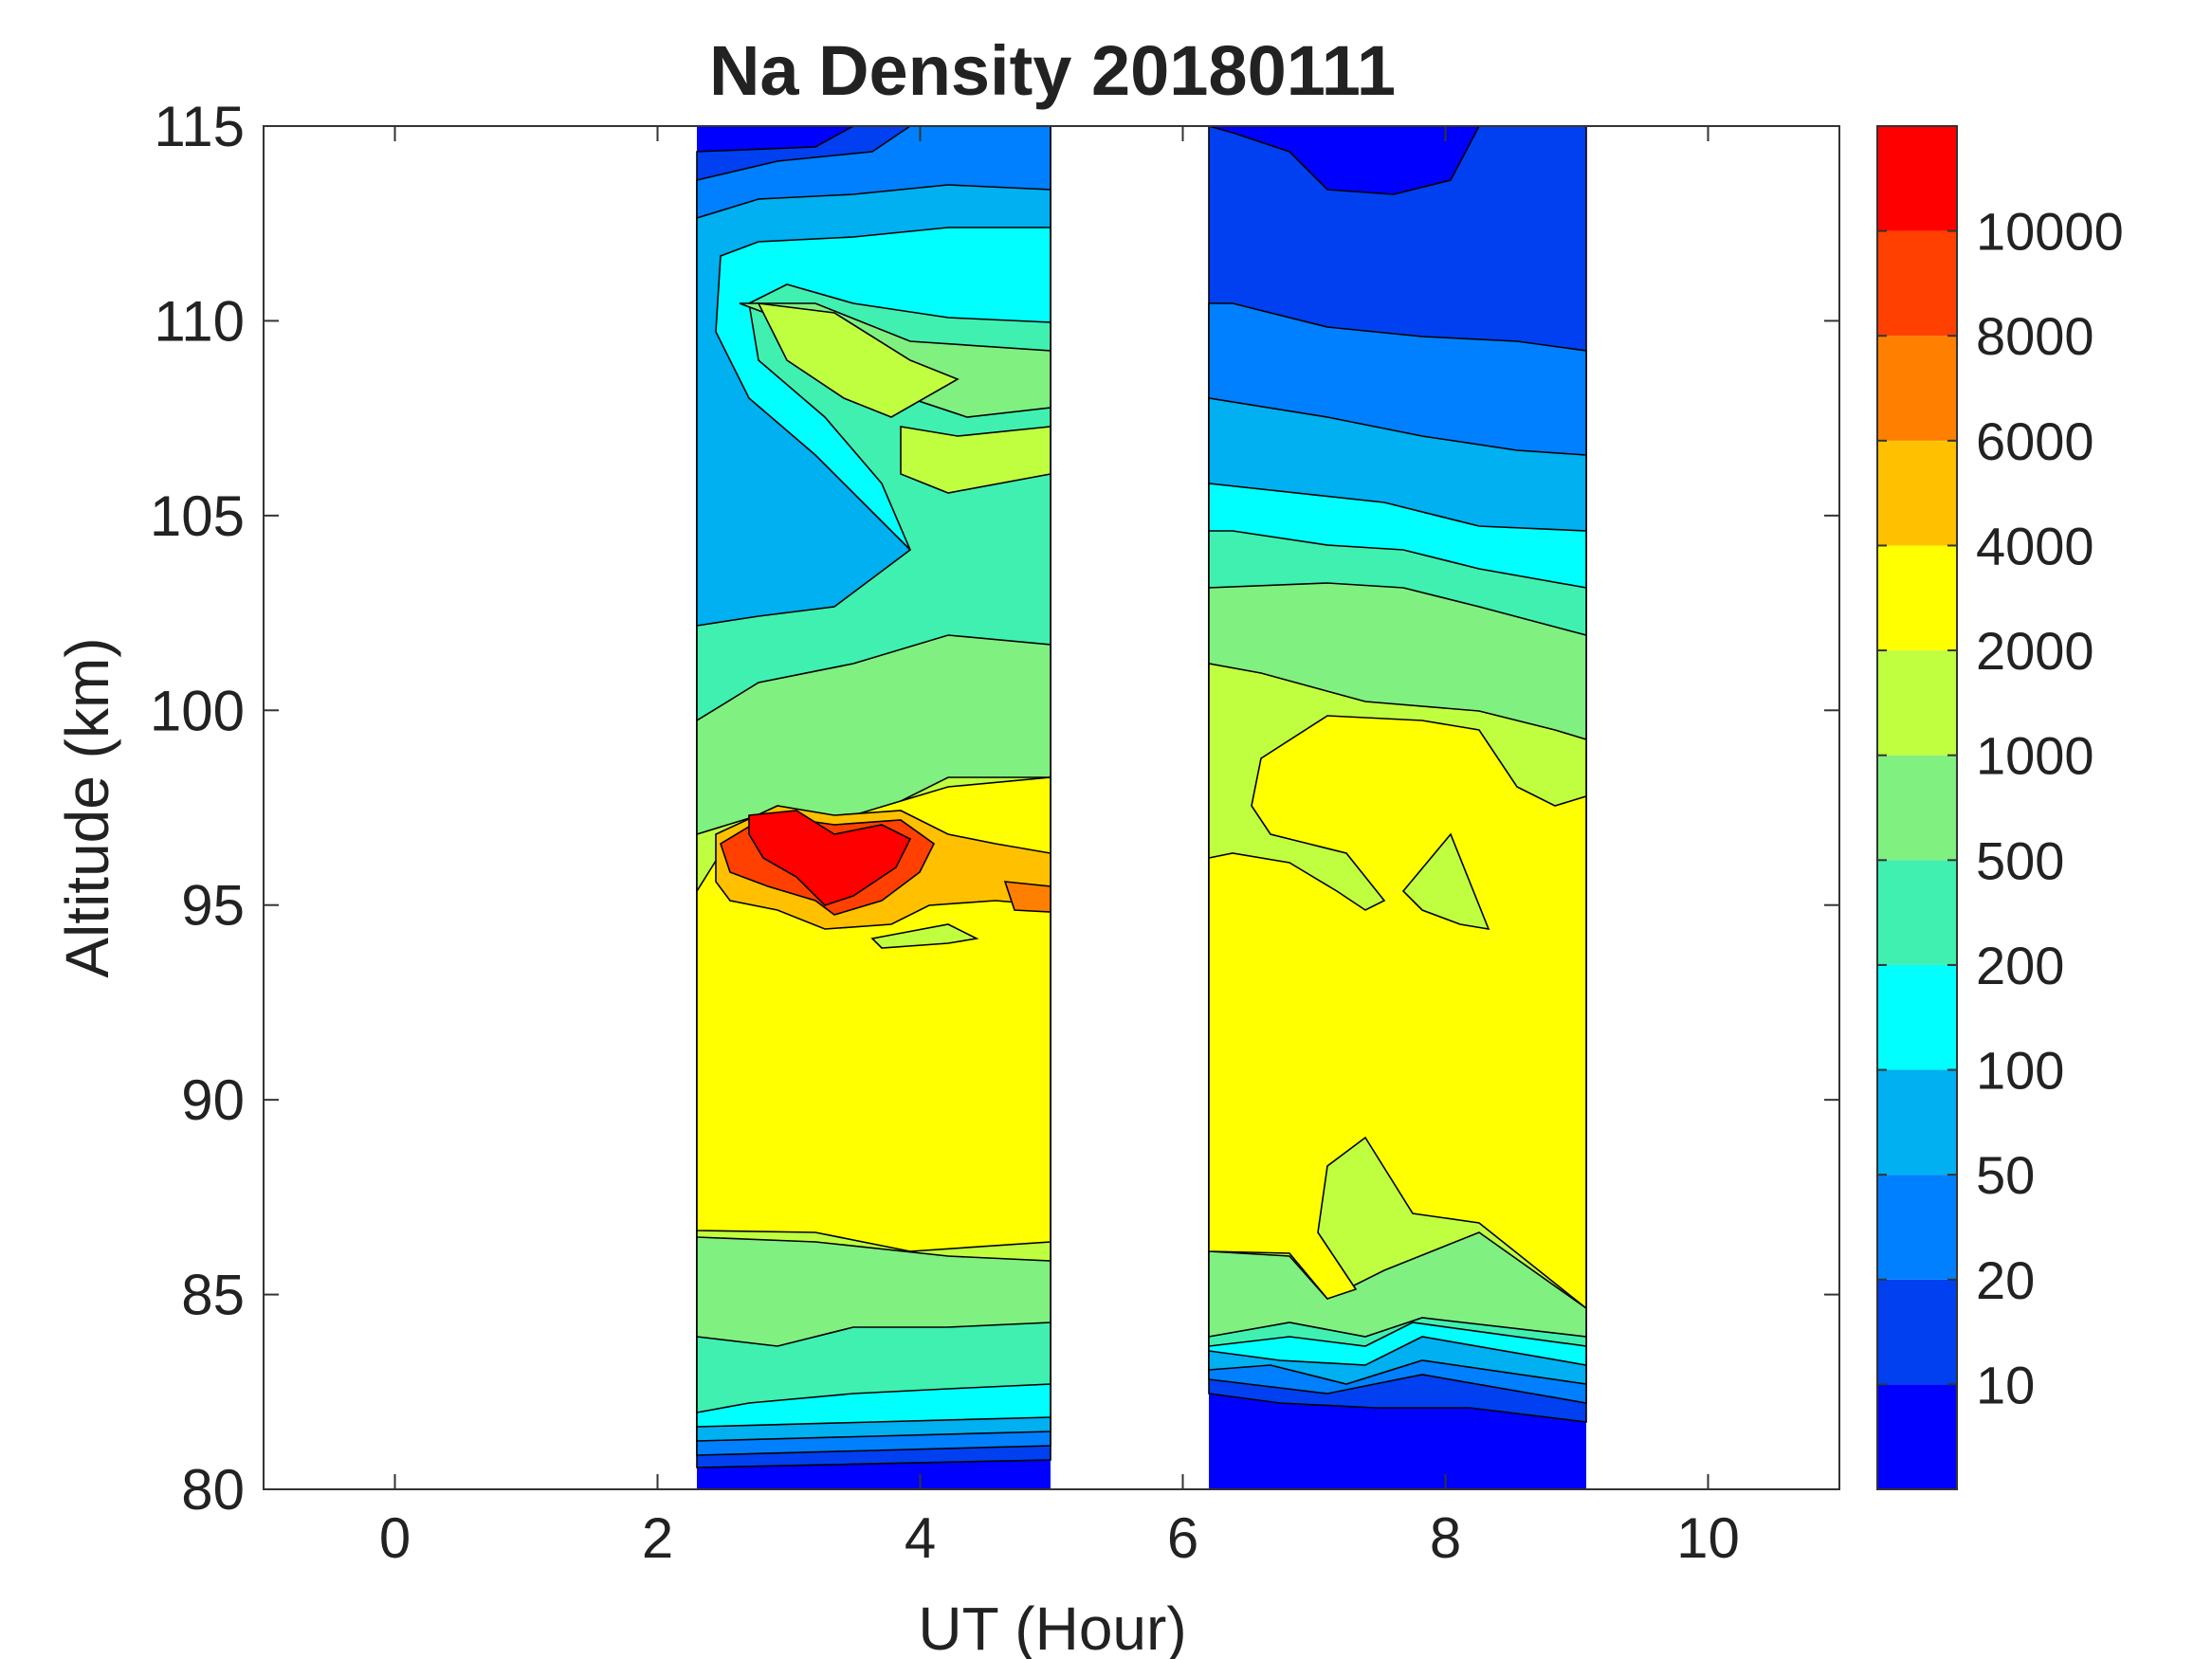  What do you see at coordinates (1052, 70) in the screenshot?
I see `chart-title: Na Density 20180111` at bounding box center [1052, 70].